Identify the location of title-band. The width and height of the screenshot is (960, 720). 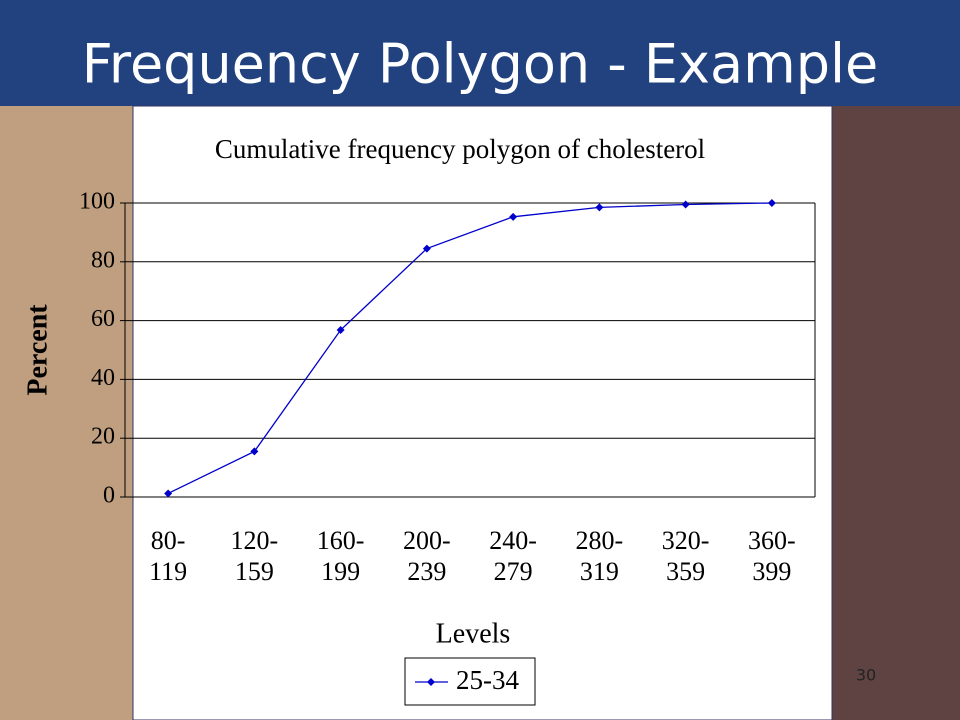
(480, 53).